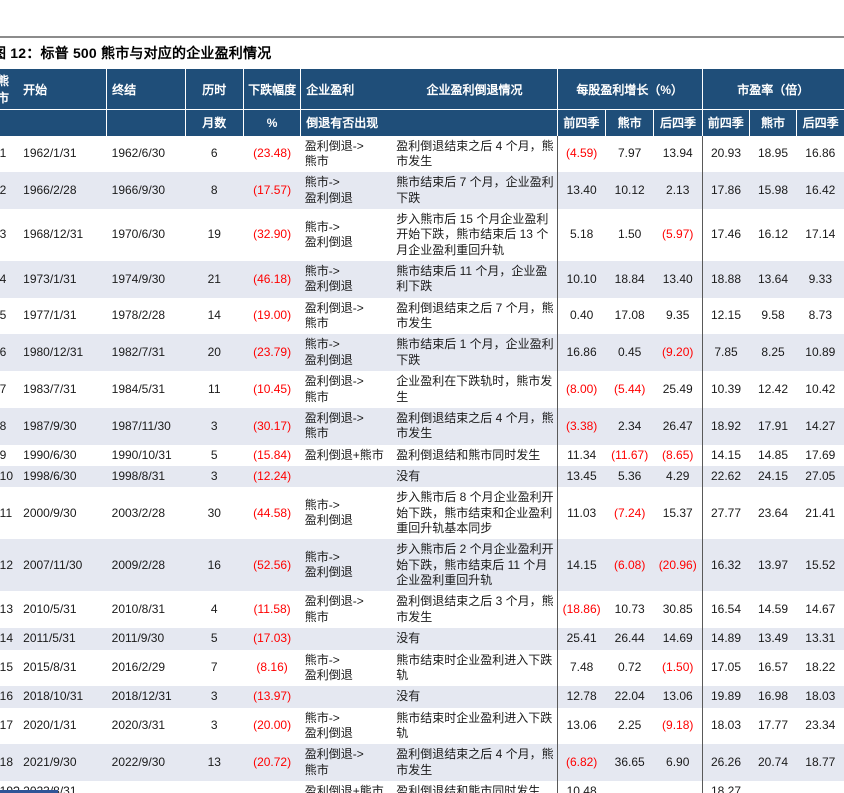 This screenshot has height=793, width=844. I want to click on cell-eps-prev: 11.03, so click(581, 513).